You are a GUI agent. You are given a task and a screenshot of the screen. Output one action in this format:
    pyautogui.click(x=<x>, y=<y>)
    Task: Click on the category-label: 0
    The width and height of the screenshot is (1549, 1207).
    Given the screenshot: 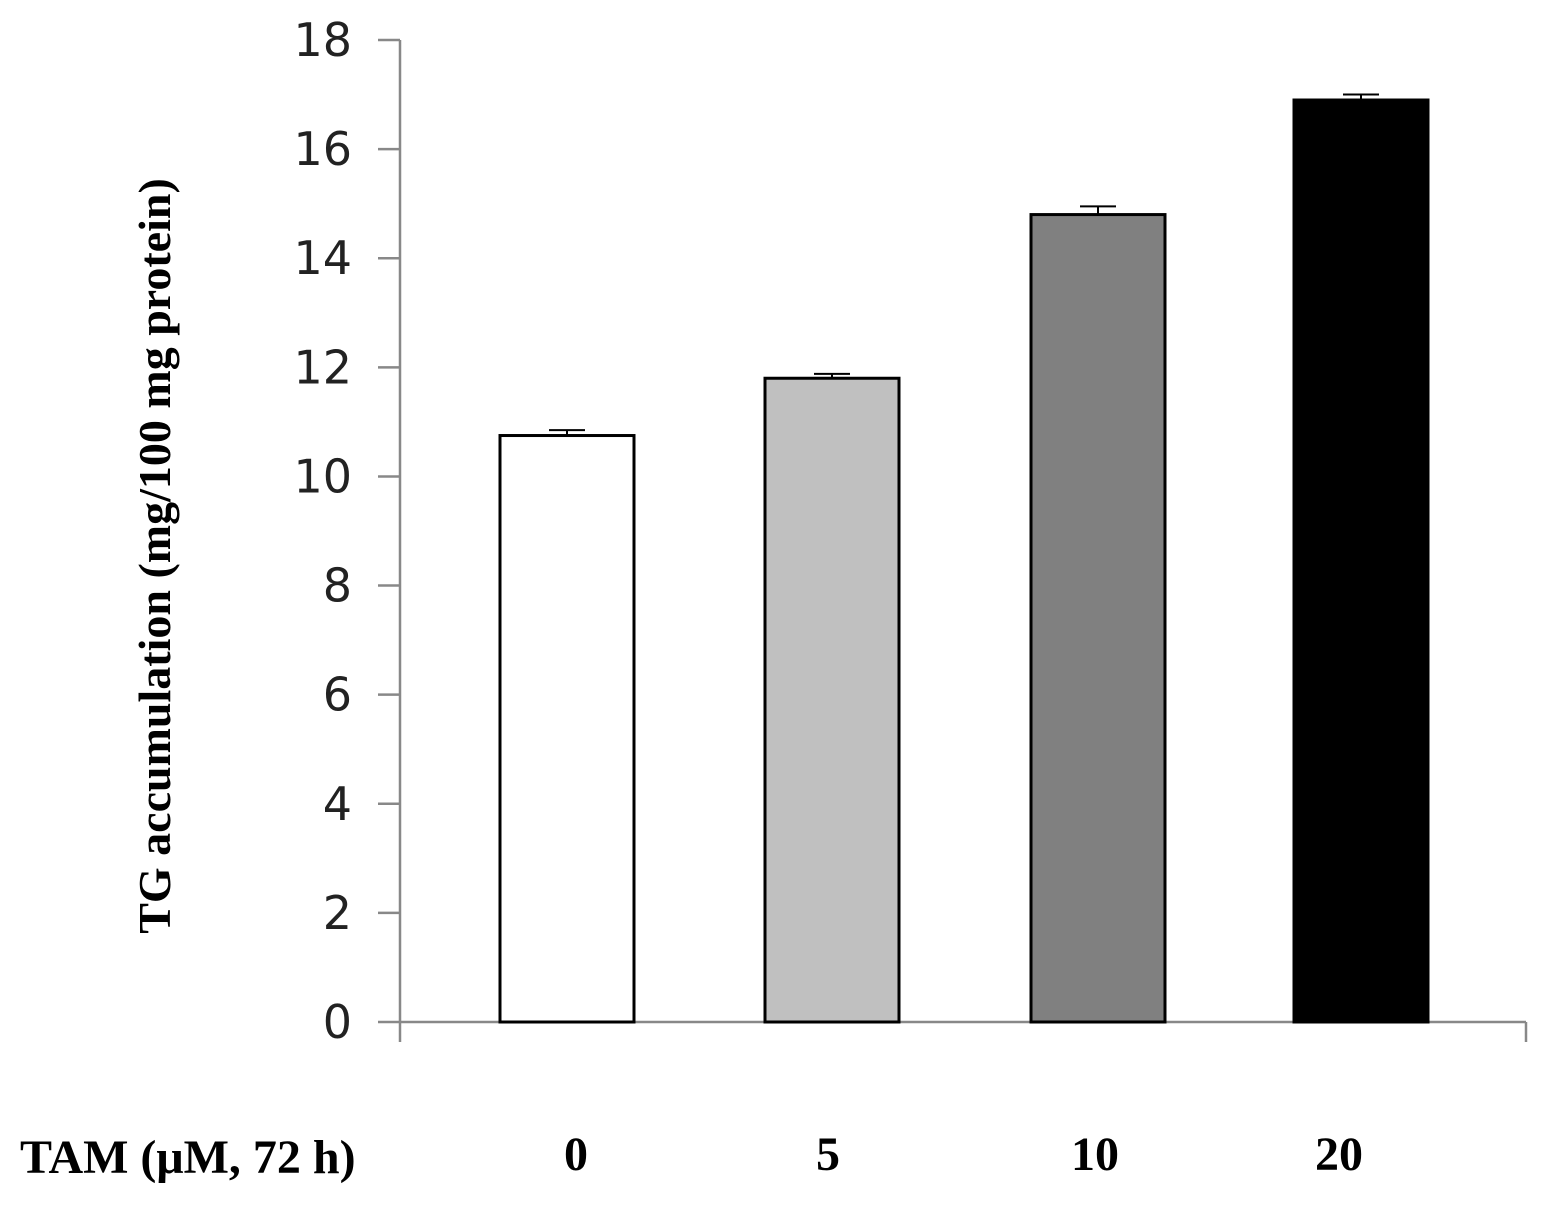 What is the action you would take?
    pyautogui.click(x=576, y=1154)
    